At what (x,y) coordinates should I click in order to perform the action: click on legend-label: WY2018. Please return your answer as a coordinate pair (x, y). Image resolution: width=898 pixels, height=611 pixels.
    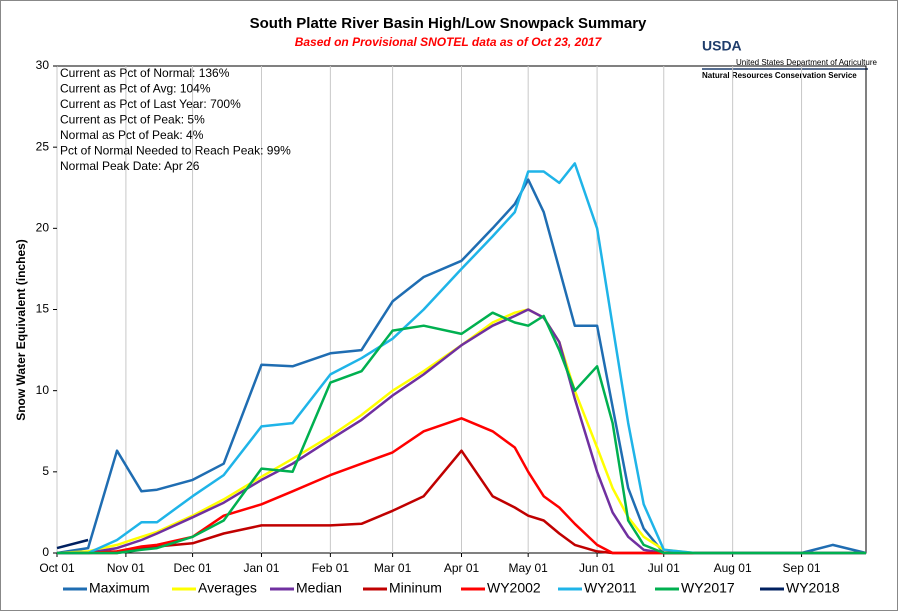
    Looking at the image, I should click on (813, 588).